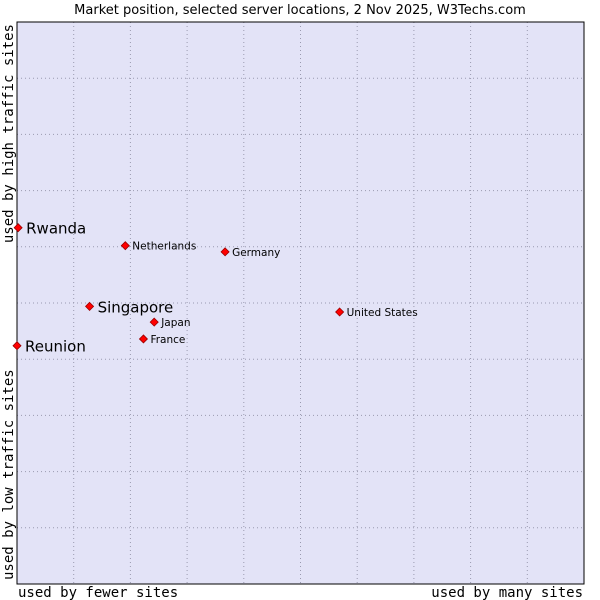 The height and width of the screenshot is (600, 600). Describe the element at coordinates (225, 252) in the screenshot. I see `point-marker-germany` at that location.